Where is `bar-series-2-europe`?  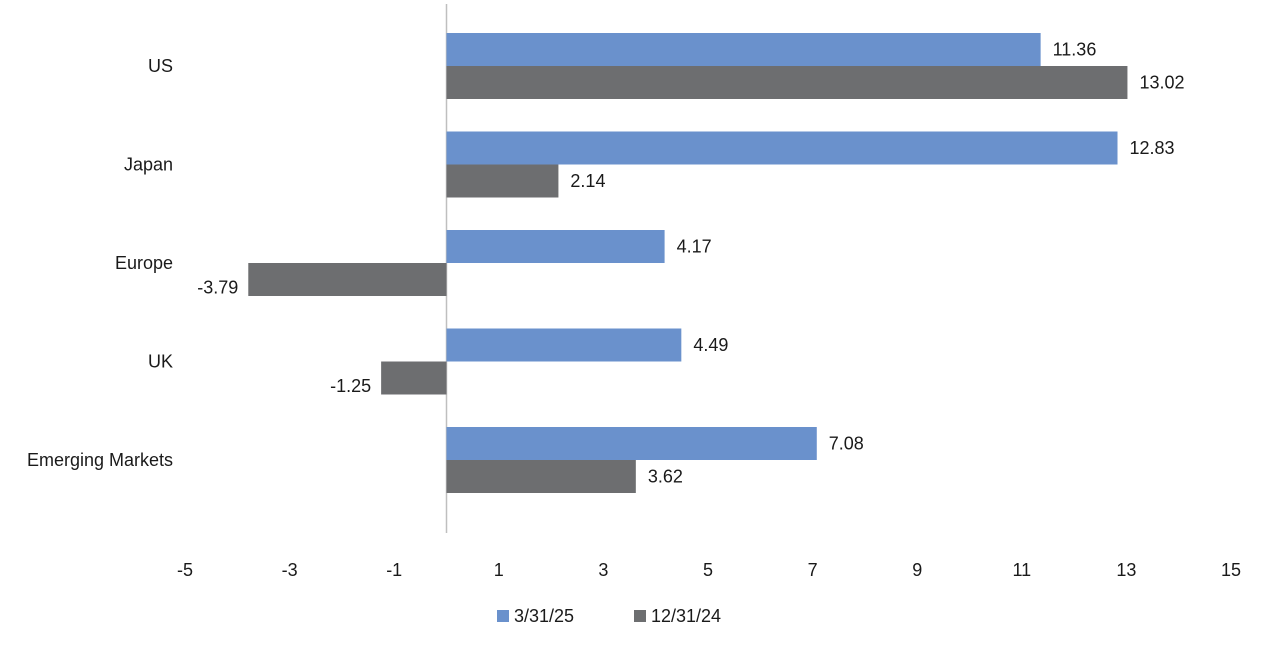
bar-series-2-europe is located at coordinates (347, 279).